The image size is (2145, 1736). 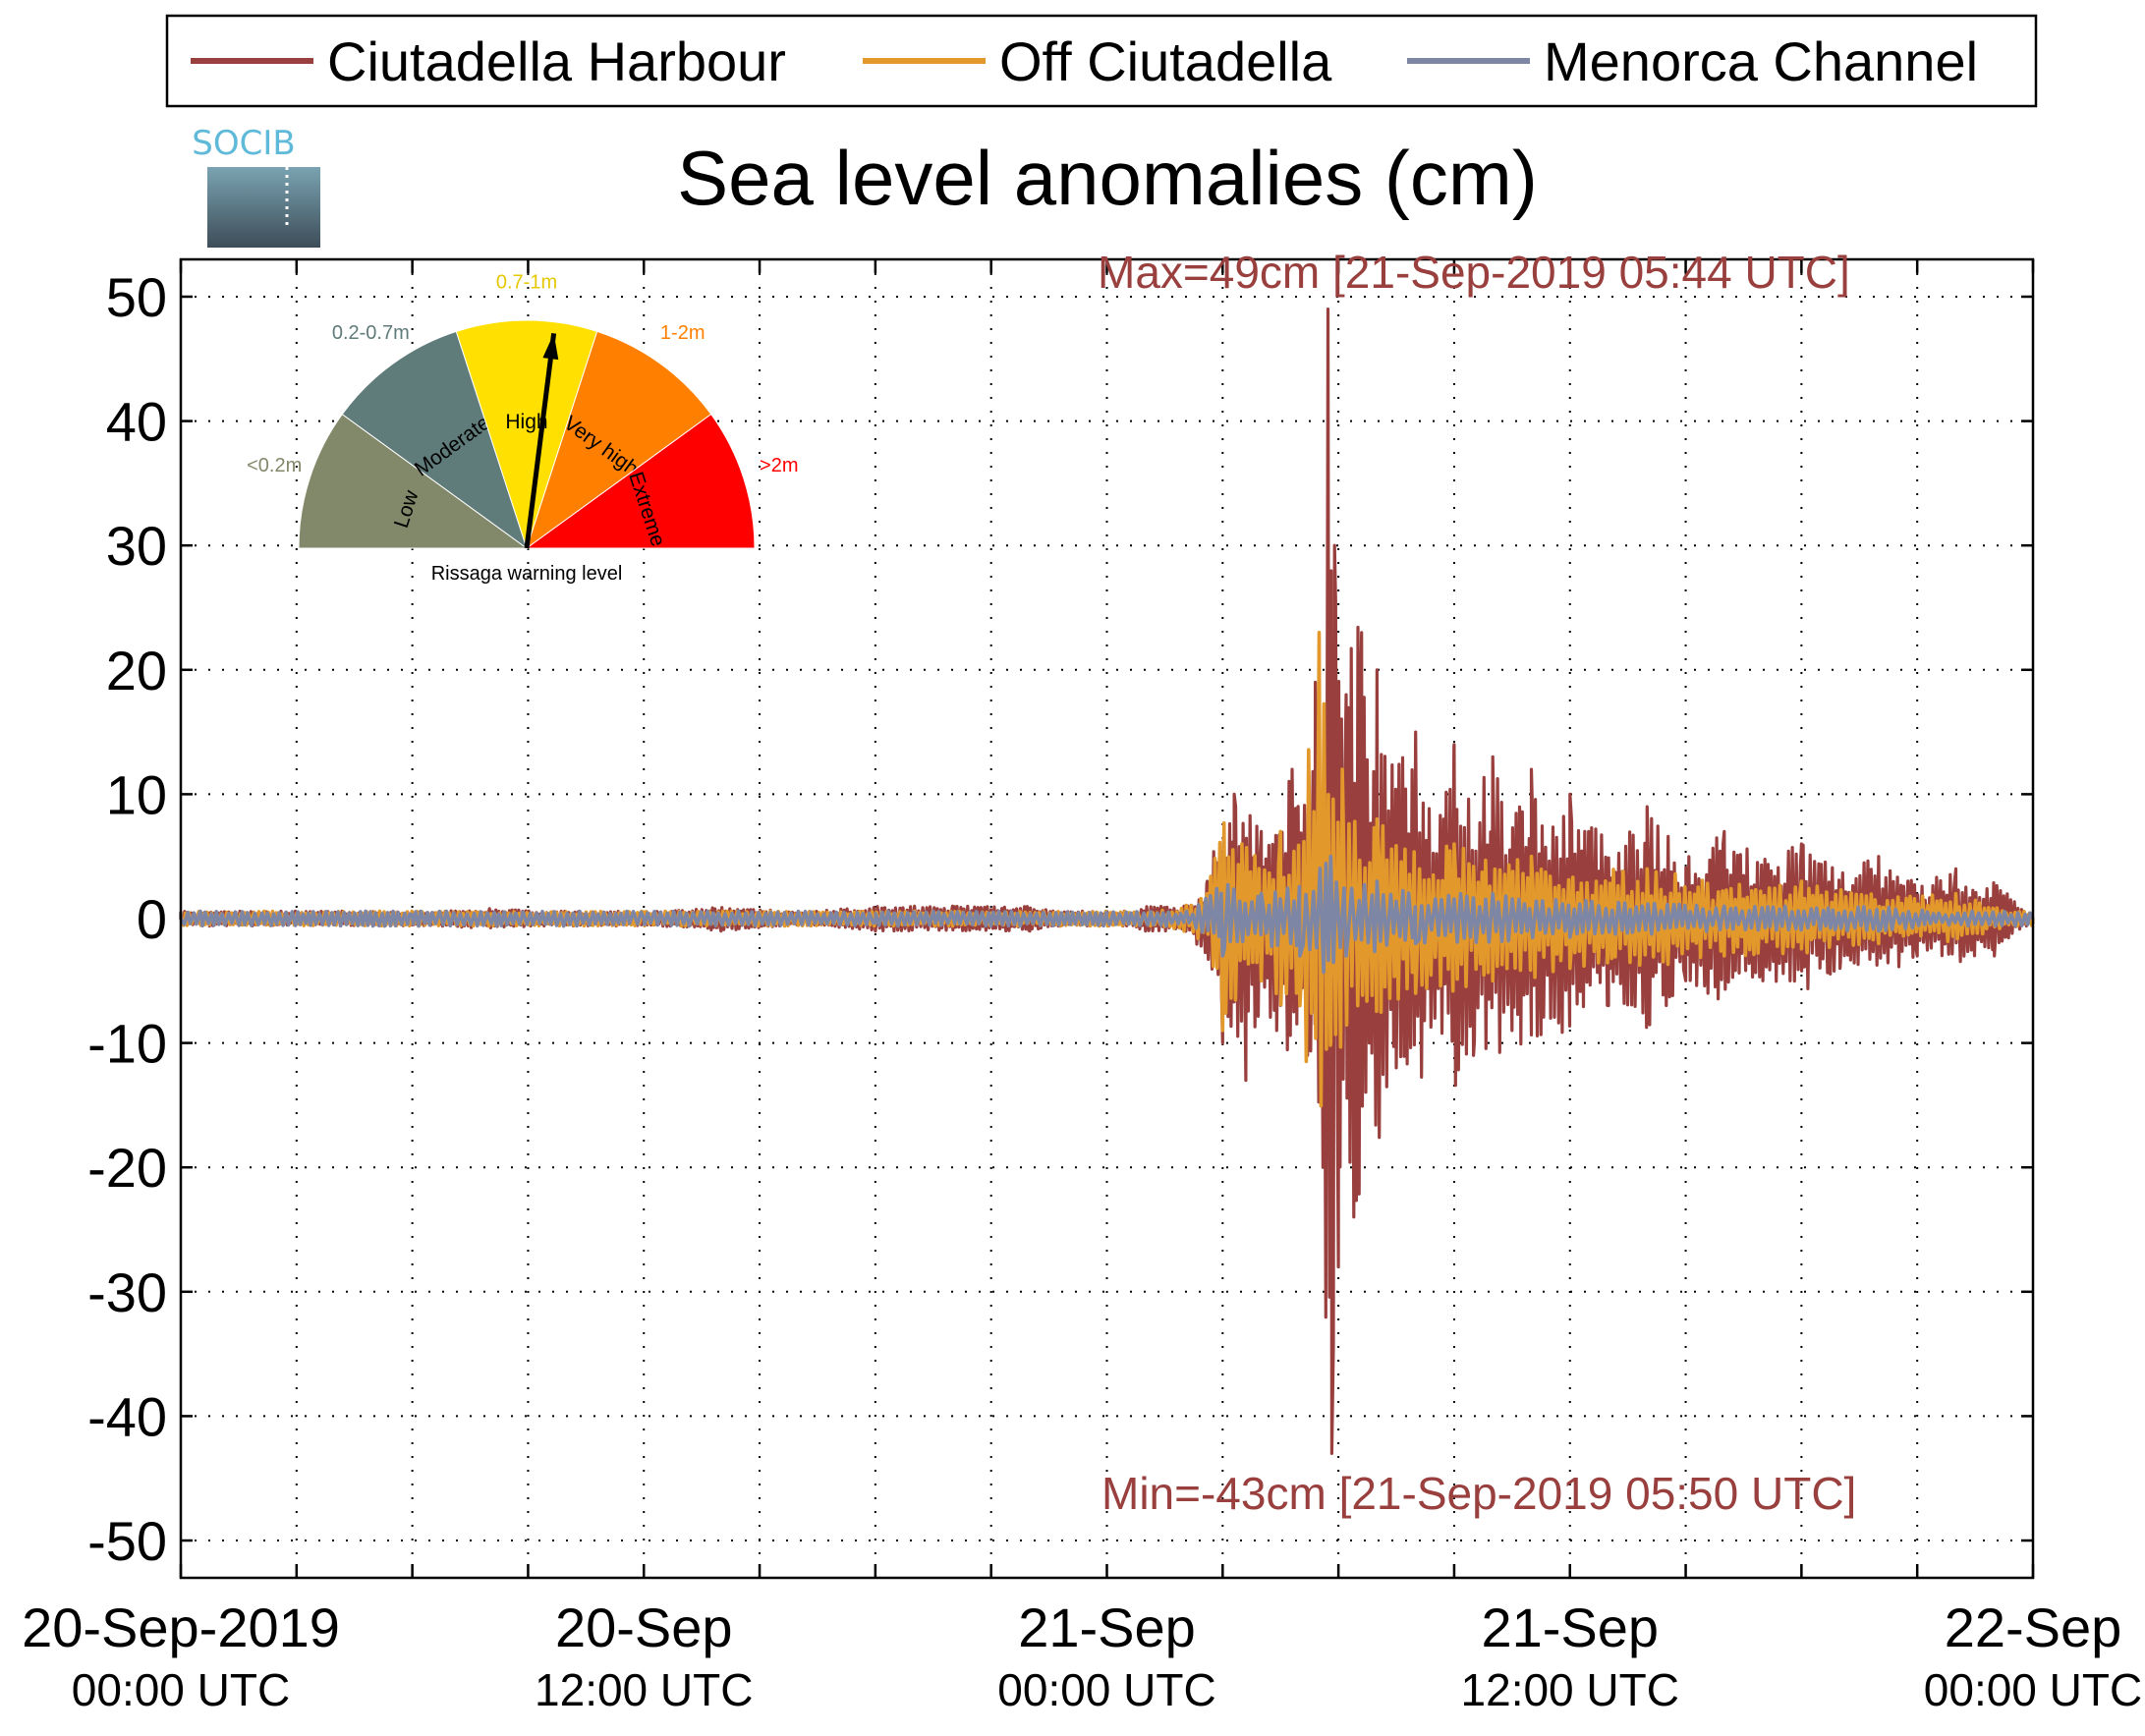 What do you see at coordinates (127, 1292) in the screenshot?
I see `y-tick-label: -30` at bounding box center [127, 1292].